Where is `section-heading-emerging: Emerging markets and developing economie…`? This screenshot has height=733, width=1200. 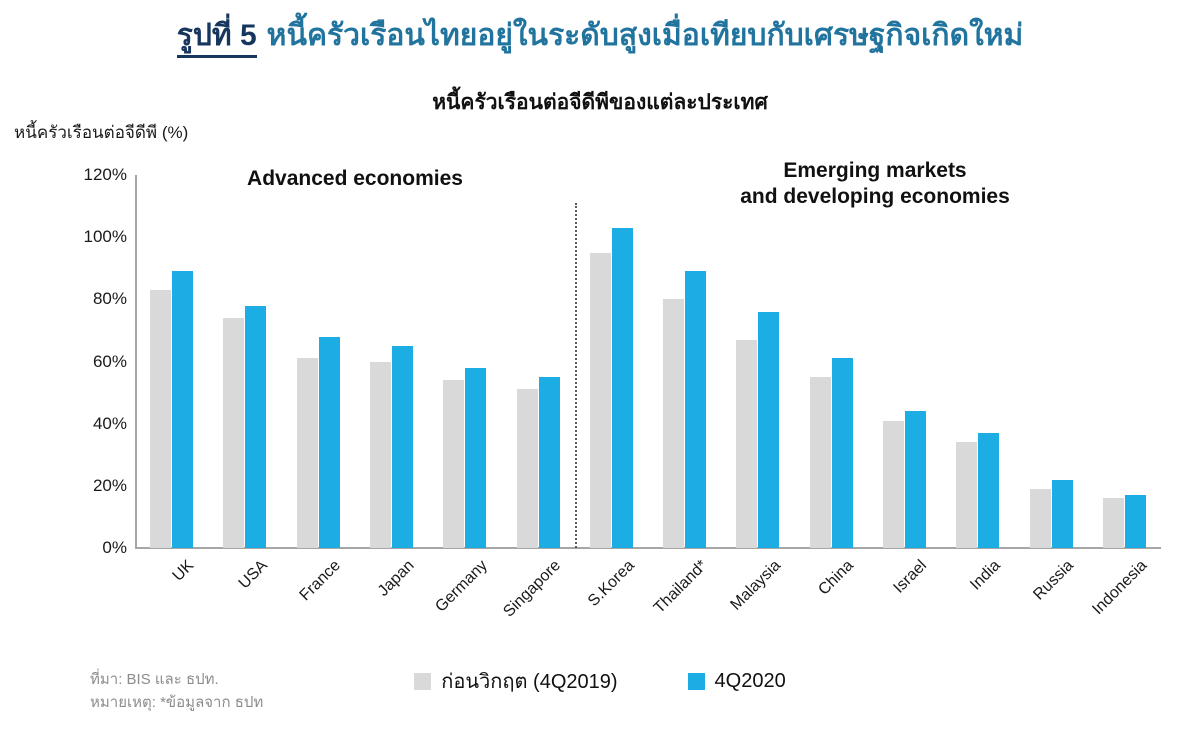
section-heading-emerging: Emerging markets and developing economie… is located at coordinates (875, 184).